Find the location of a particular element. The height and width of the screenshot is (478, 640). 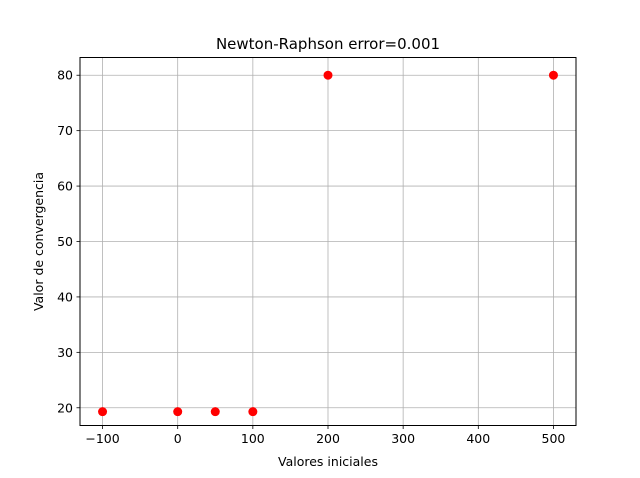

x-tick-label: 300 is located at coordinates (403, 438).